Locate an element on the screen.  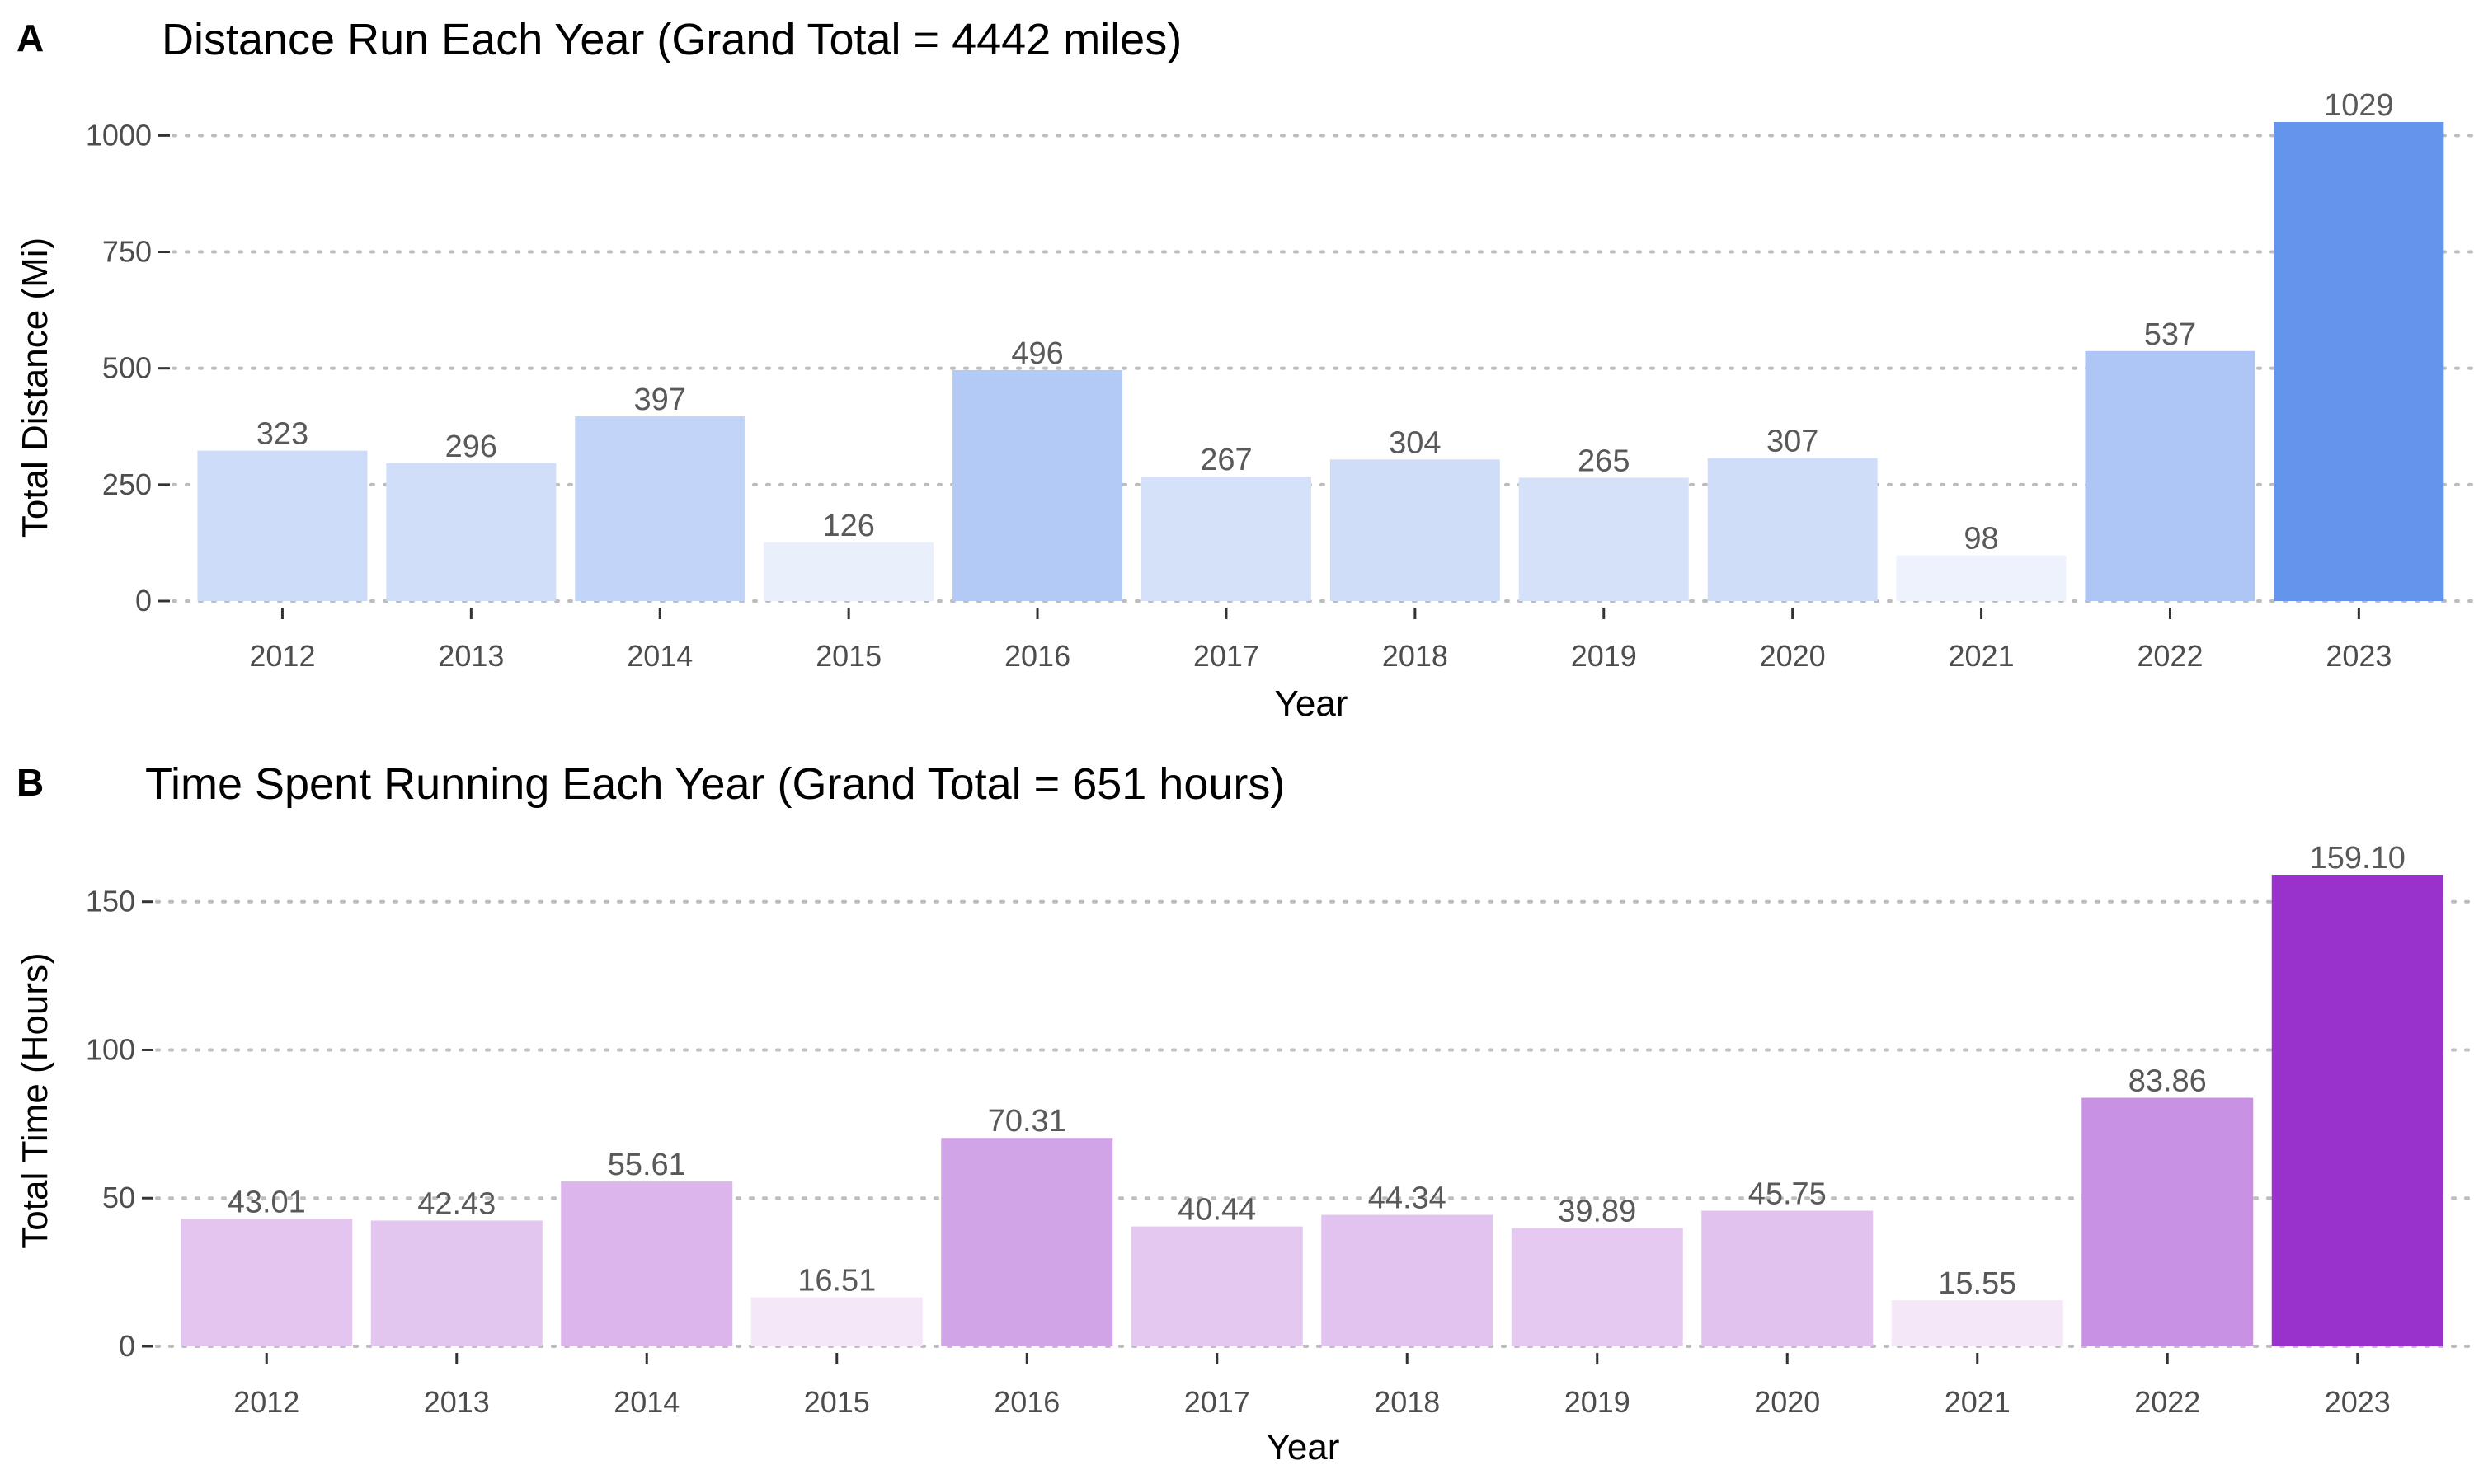
y-tick-label: 750 is located at coordinates (127, 252).